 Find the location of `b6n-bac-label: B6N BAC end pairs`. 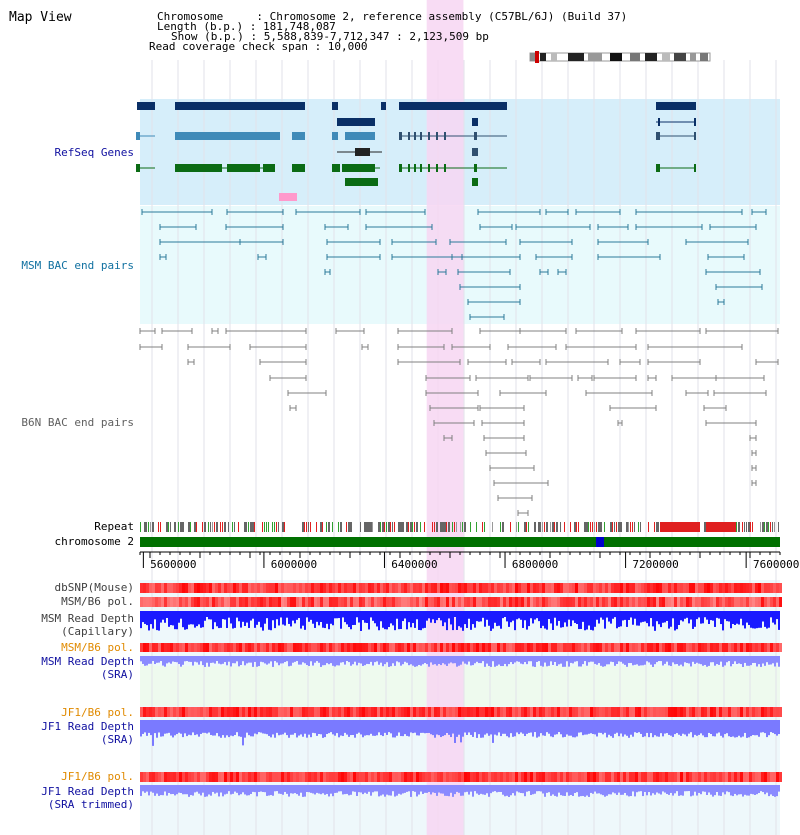

b6n-bac-label: B6N BAC end pairs is located at coordinates (77, 422).